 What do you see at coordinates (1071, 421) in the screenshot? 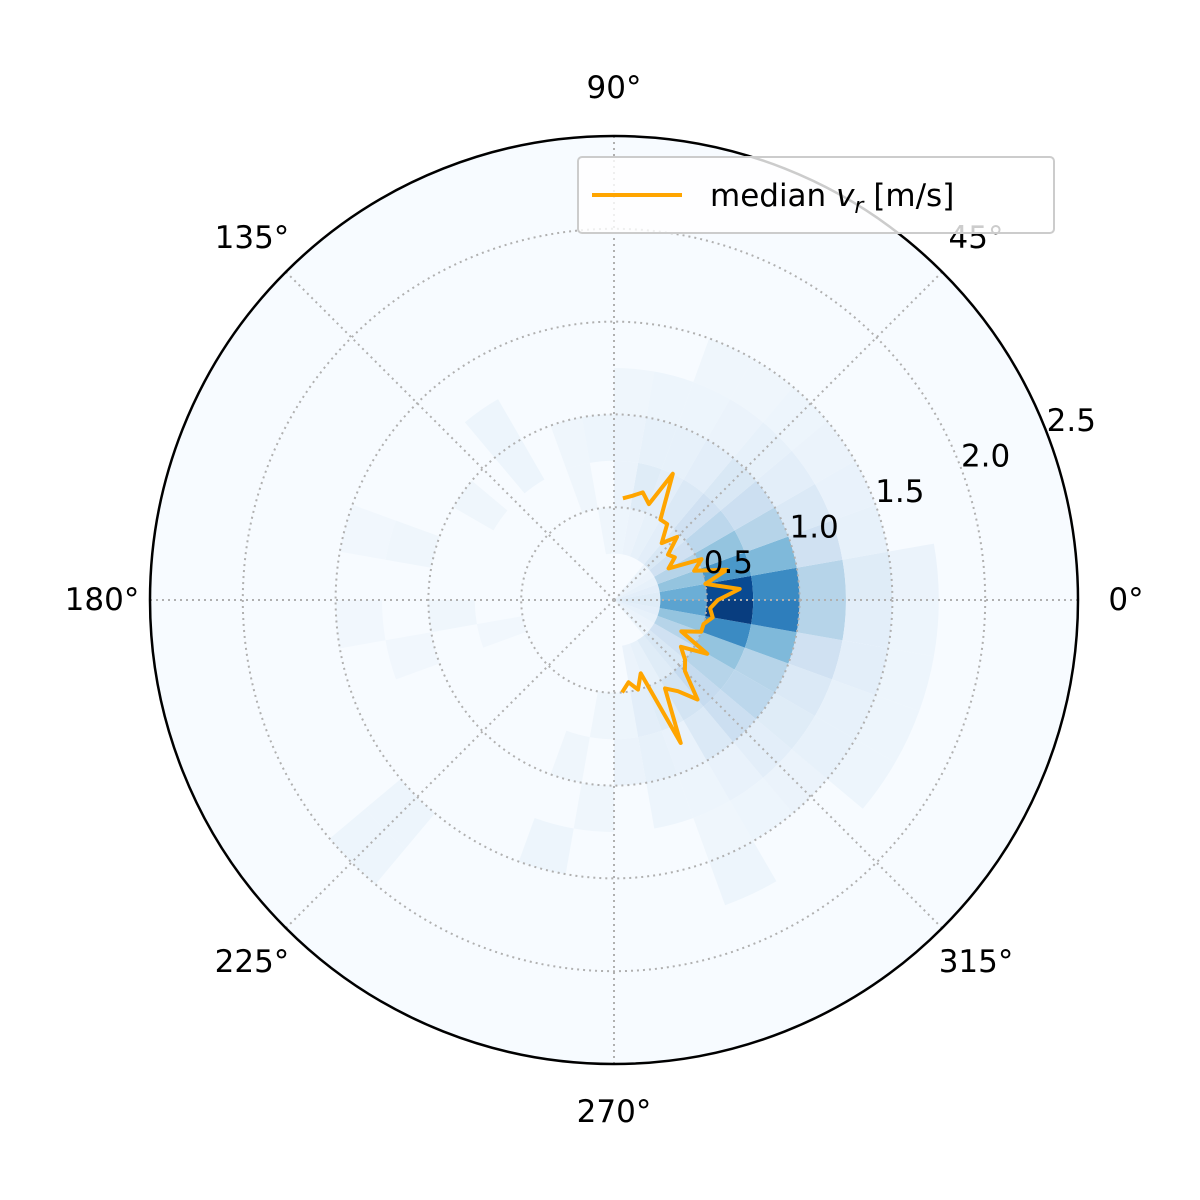
I see `radial-tick-label: 2.5` at bounding box center [1071, 421].